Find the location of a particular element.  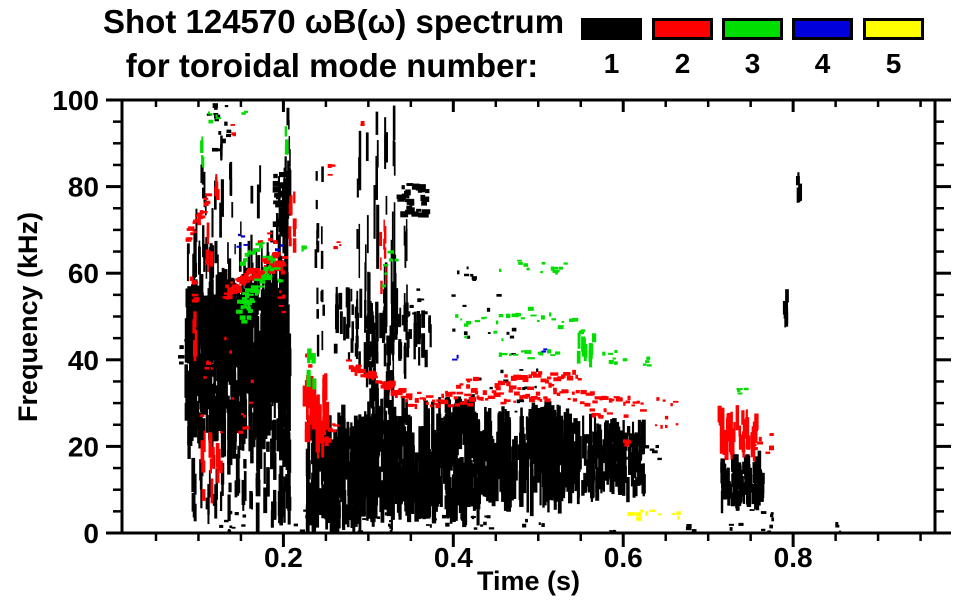

x-tick-labels: 0.2 0.4 0.6 0.8 is located at coordinates (538, 557).